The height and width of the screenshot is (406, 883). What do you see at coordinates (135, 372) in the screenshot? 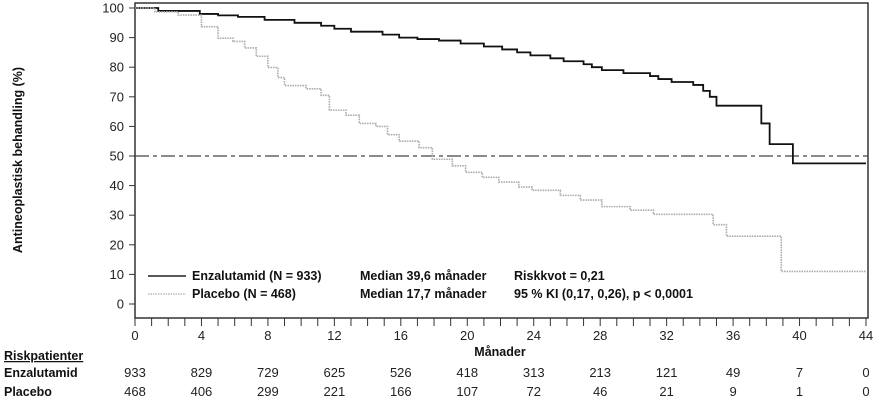
I see `risk-table-value: 933` at bounding box center [135, 372].